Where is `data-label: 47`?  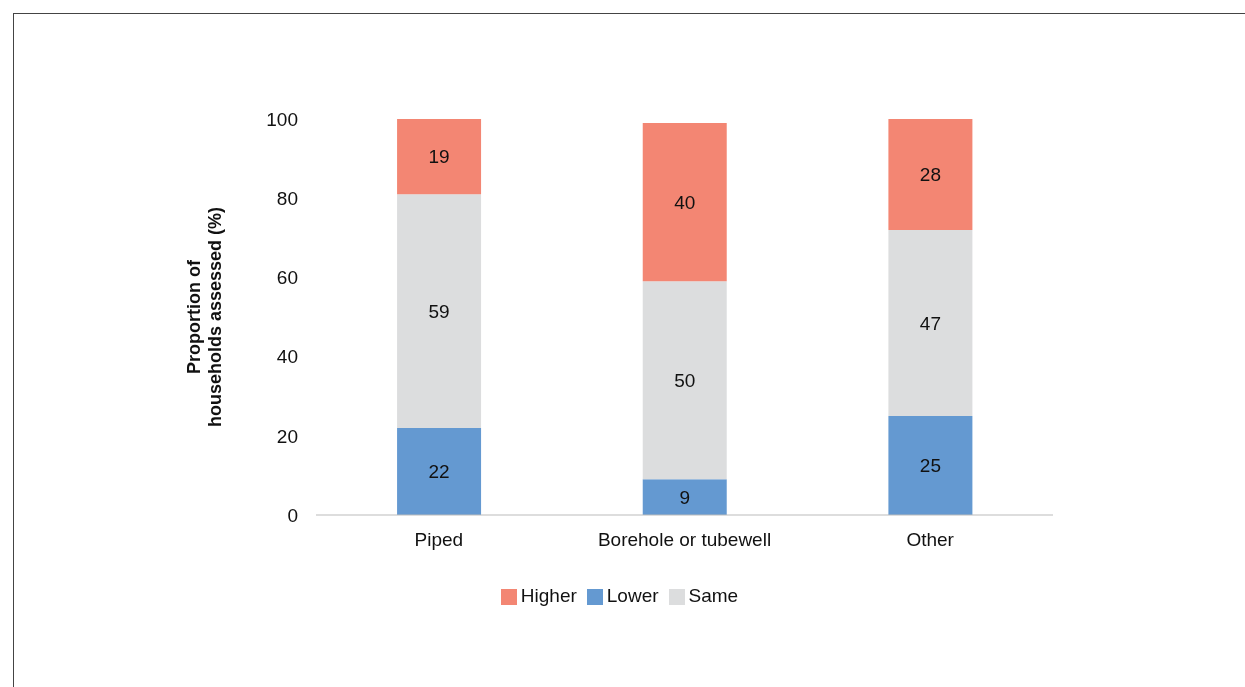 data-label: 47 is located at coordinates (930, 323).